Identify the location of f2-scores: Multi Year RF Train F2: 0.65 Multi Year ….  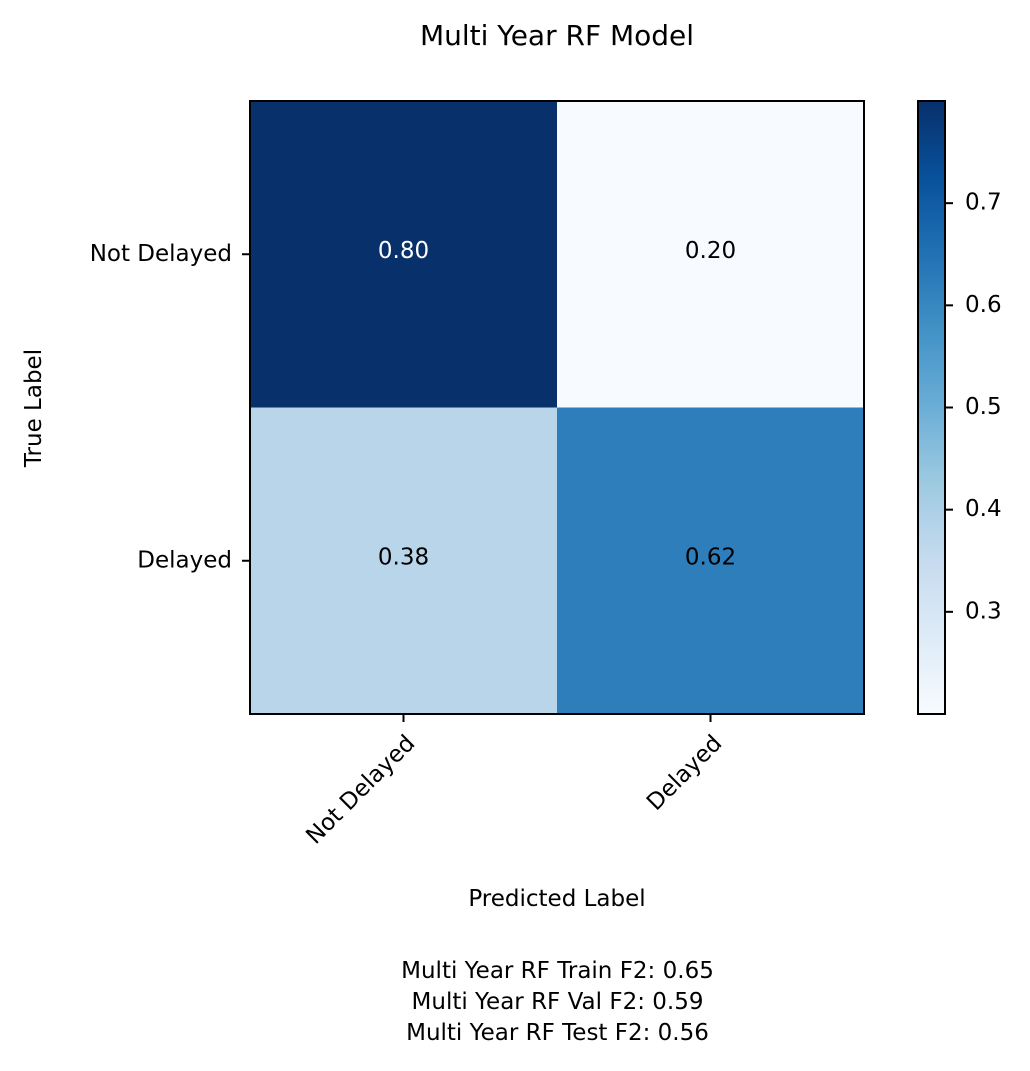
(515, 1002).